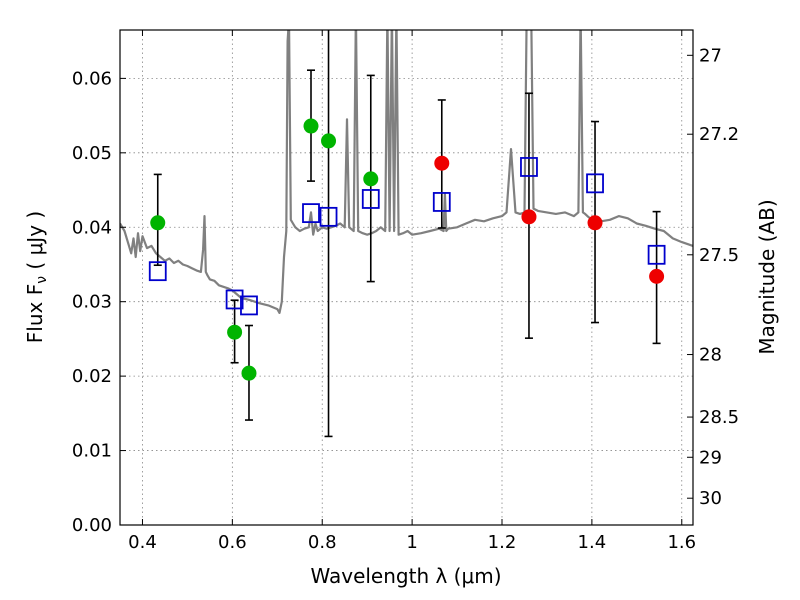 The width and height of the screenshot is (800, 600). Describe the element at coordinates (35, 243) in the screenshot. I see `y-label-part: ( μJy )` at that location.